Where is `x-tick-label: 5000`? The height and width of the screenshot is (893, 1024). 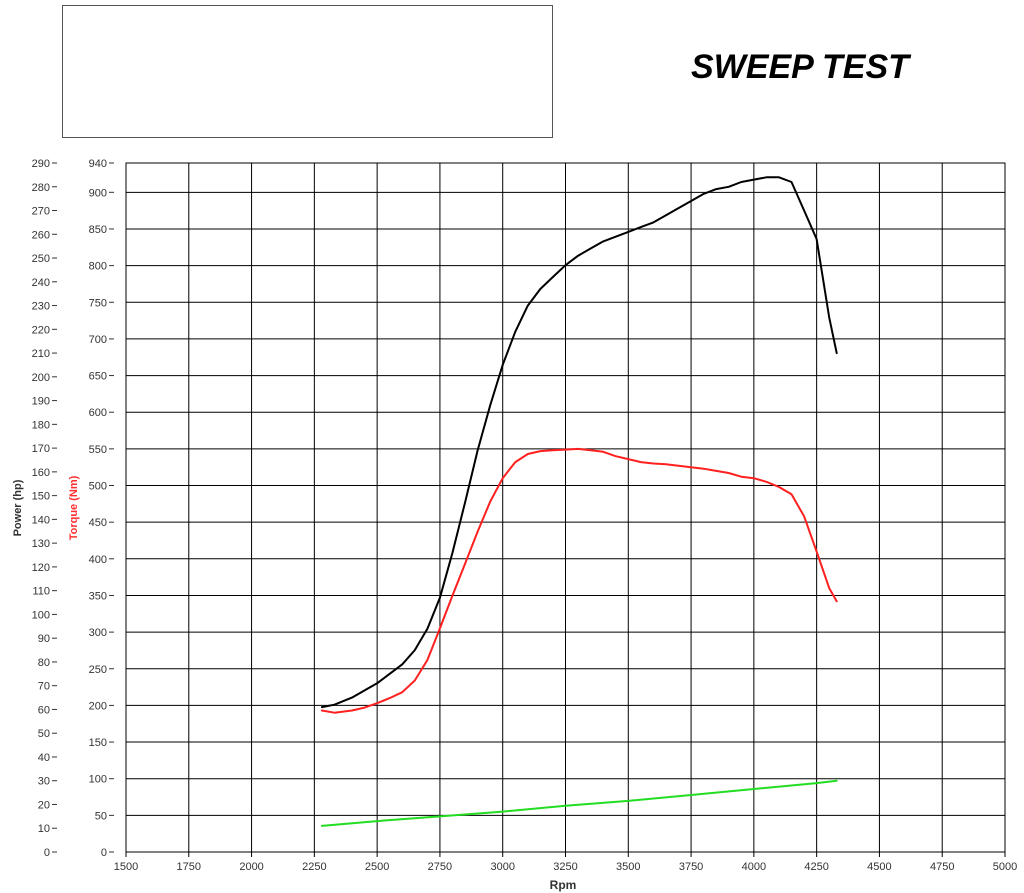
x-tick-label: 5000 is located at coordinates (1005, 867).